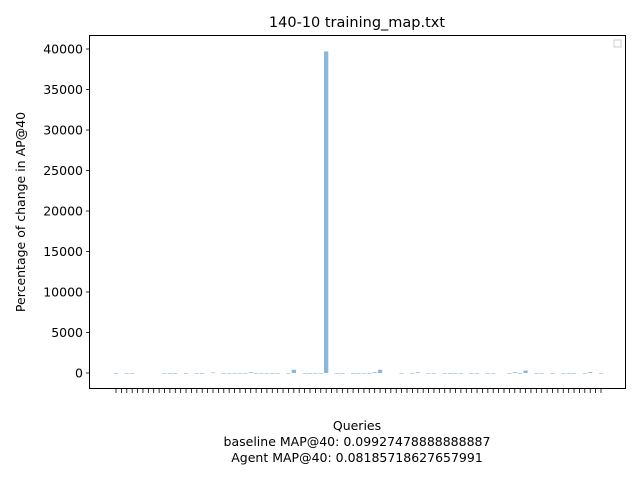 The height and width of the screenshot is (480, 640). I want to click on chart-title: 140-10 training_map.txt, so click(357, 23).